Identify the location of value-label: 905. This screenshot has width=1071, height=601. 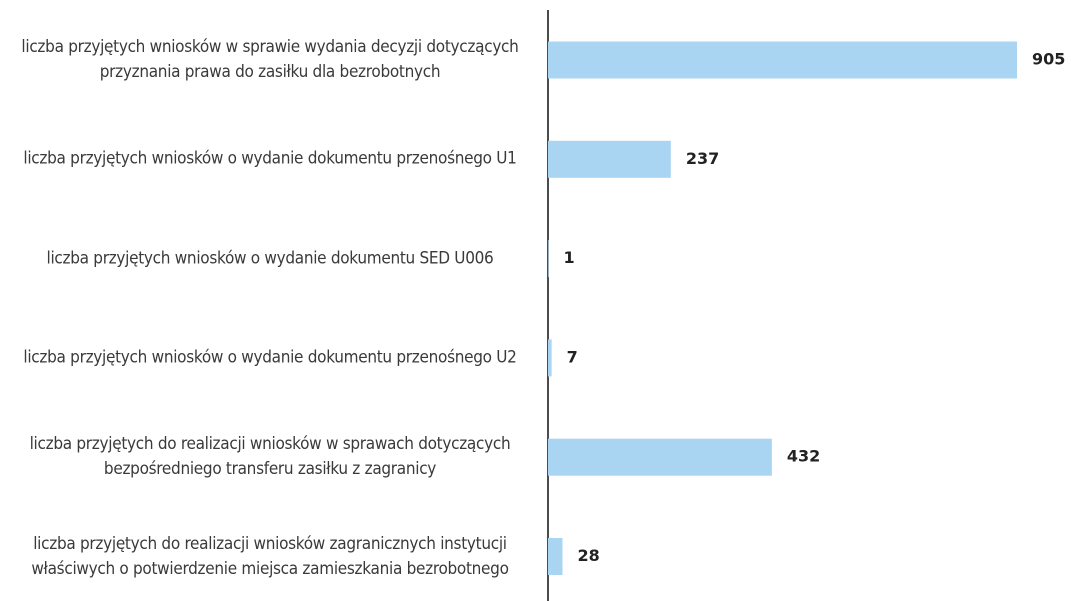
(1048, 59).